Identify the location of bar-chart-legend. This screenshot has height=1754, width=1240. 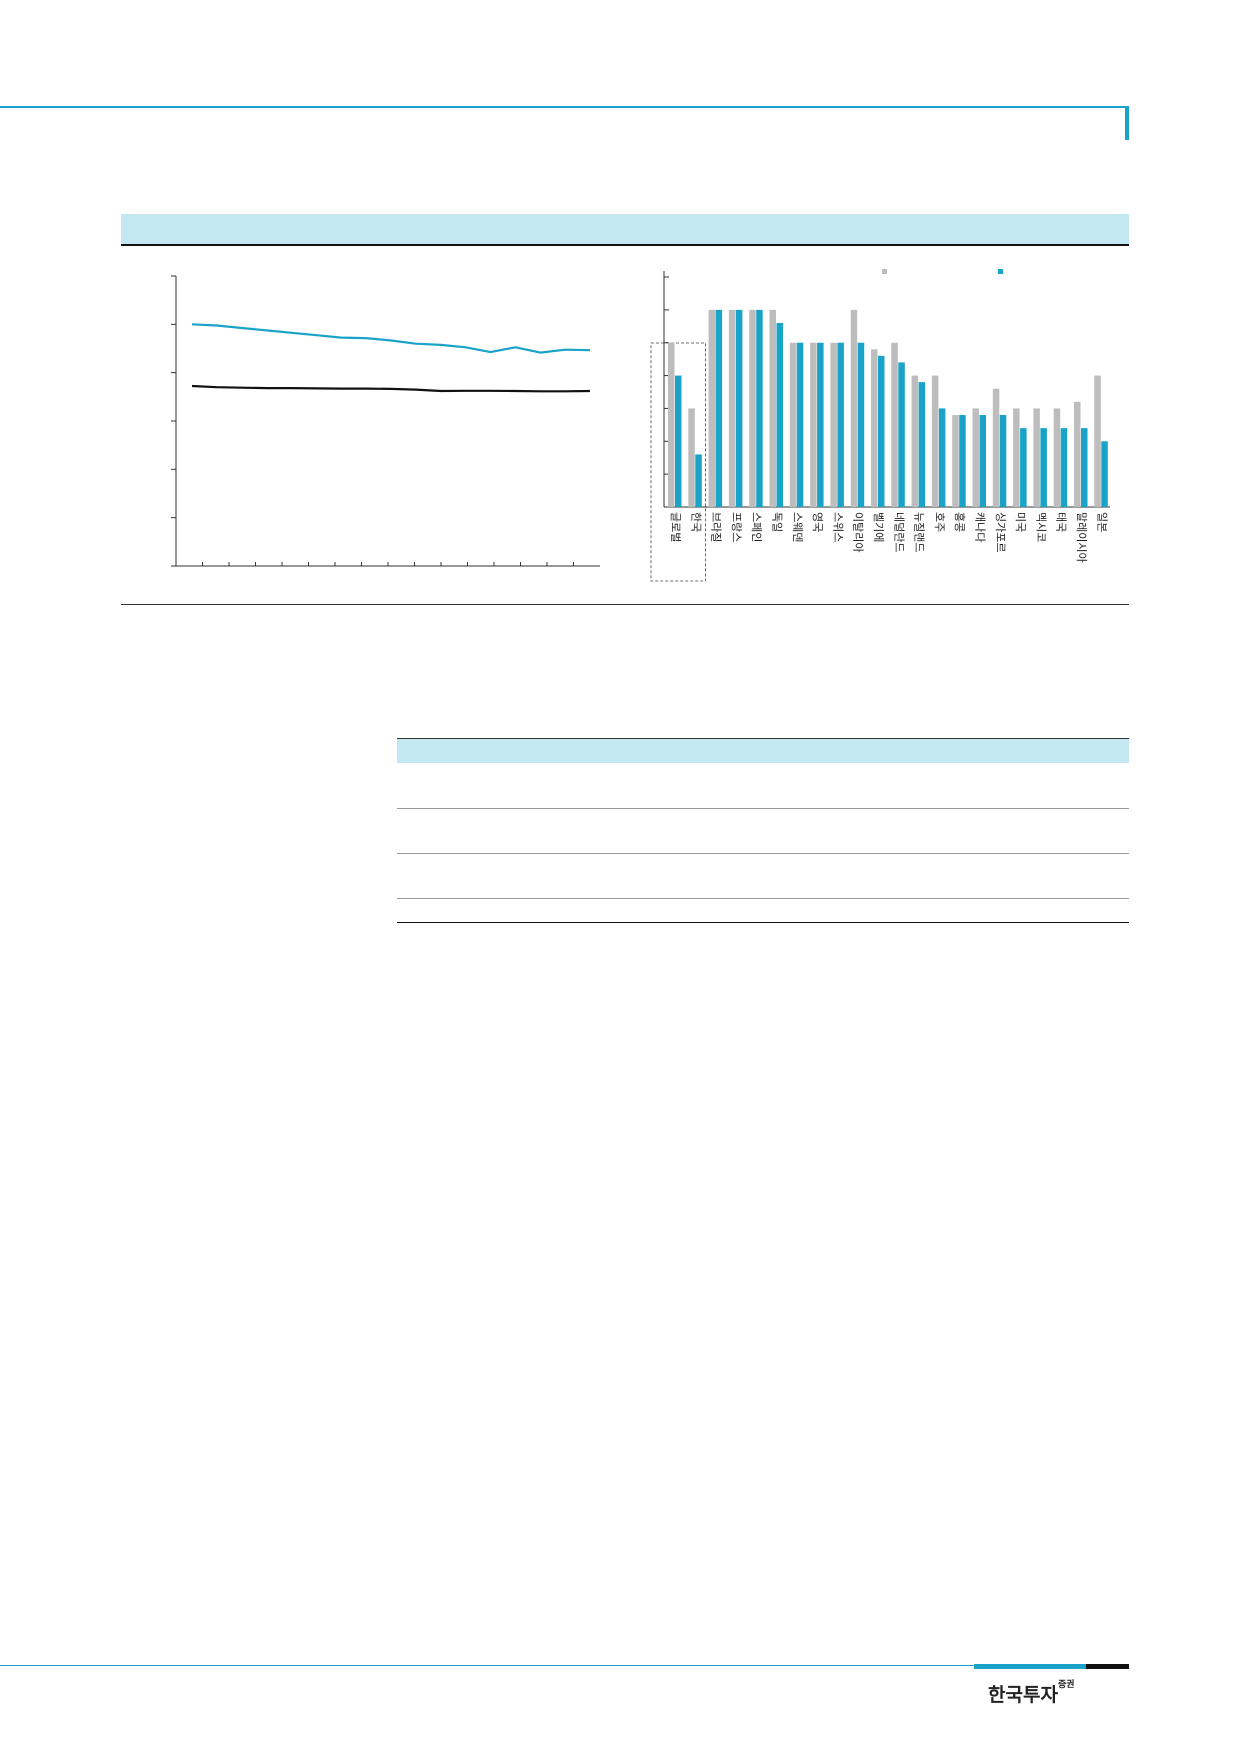
(942, 271).